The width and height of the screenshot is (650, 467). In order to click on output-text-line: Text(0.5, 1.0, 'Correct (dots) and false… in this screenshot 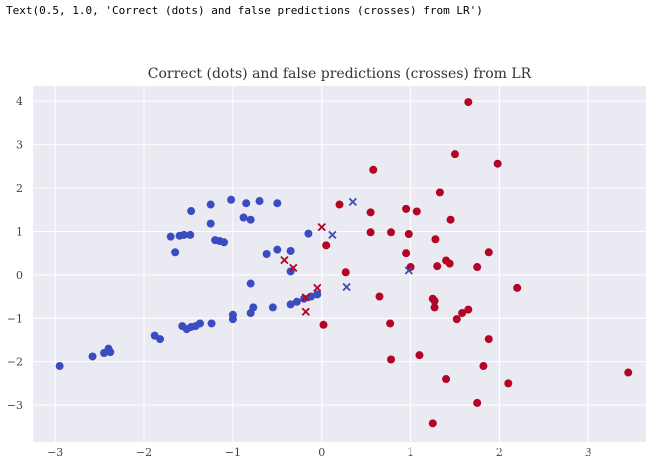, I will do `click(244, 10)`.